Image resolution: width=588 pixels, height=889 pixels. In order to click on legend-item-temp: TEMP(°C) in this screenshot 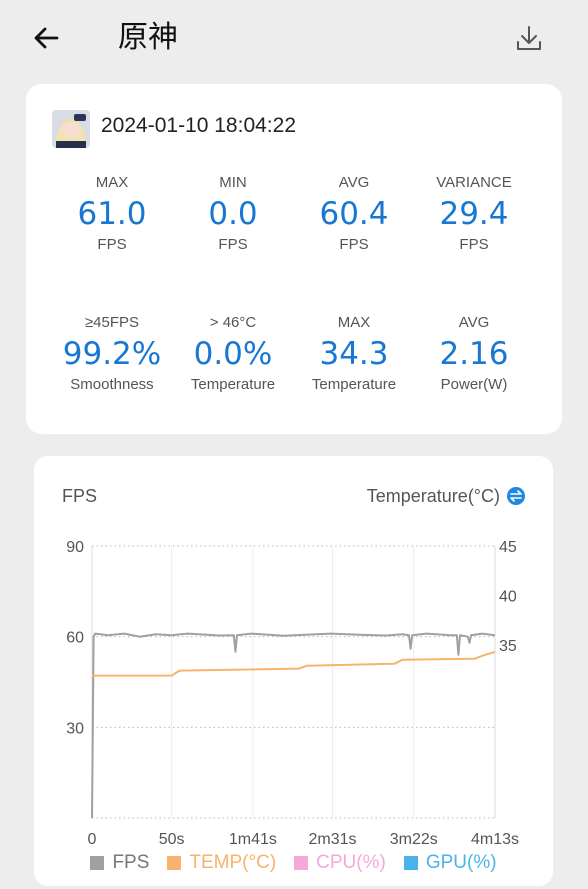, I will do `click(221, 863)`.